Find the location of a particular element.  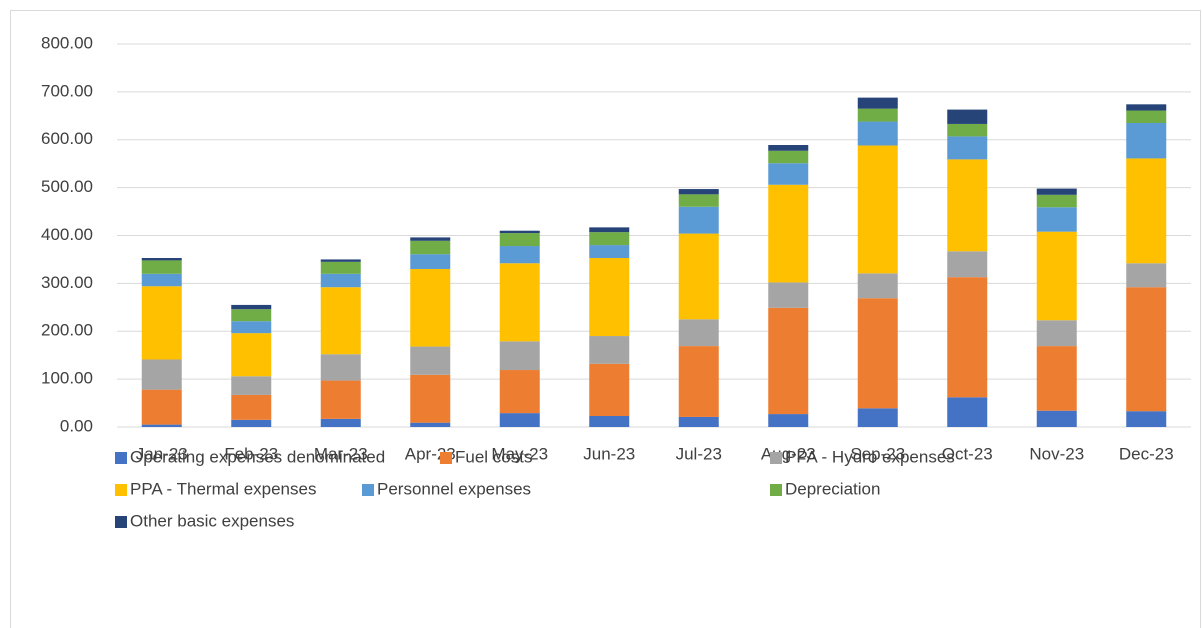

x-tick-label: Dec-23 is located at coordinates (1146, 453).